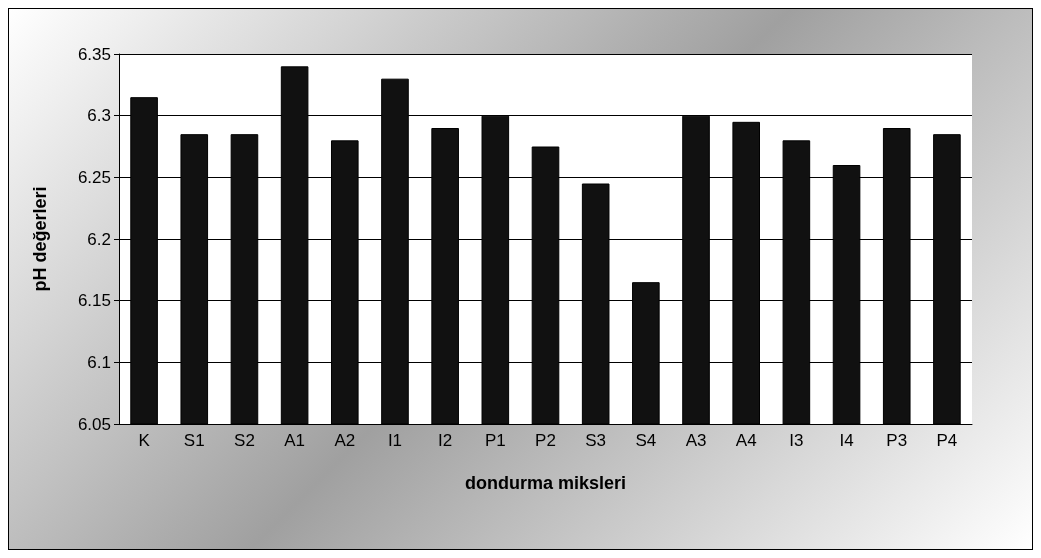 The height and width of the screenshot is (558, 1041). I want to click on x-tick-label: A2, so click(345, 440).